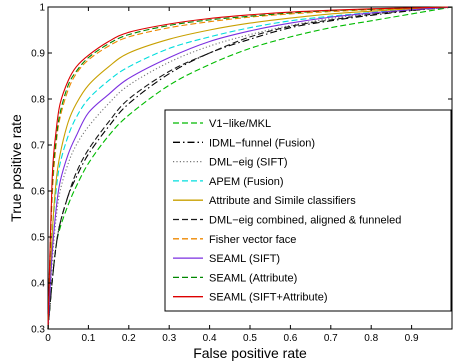 The width and height of the screenshot is (454, 364). I want to click on y-tick-label: 1, so click(42, 8).